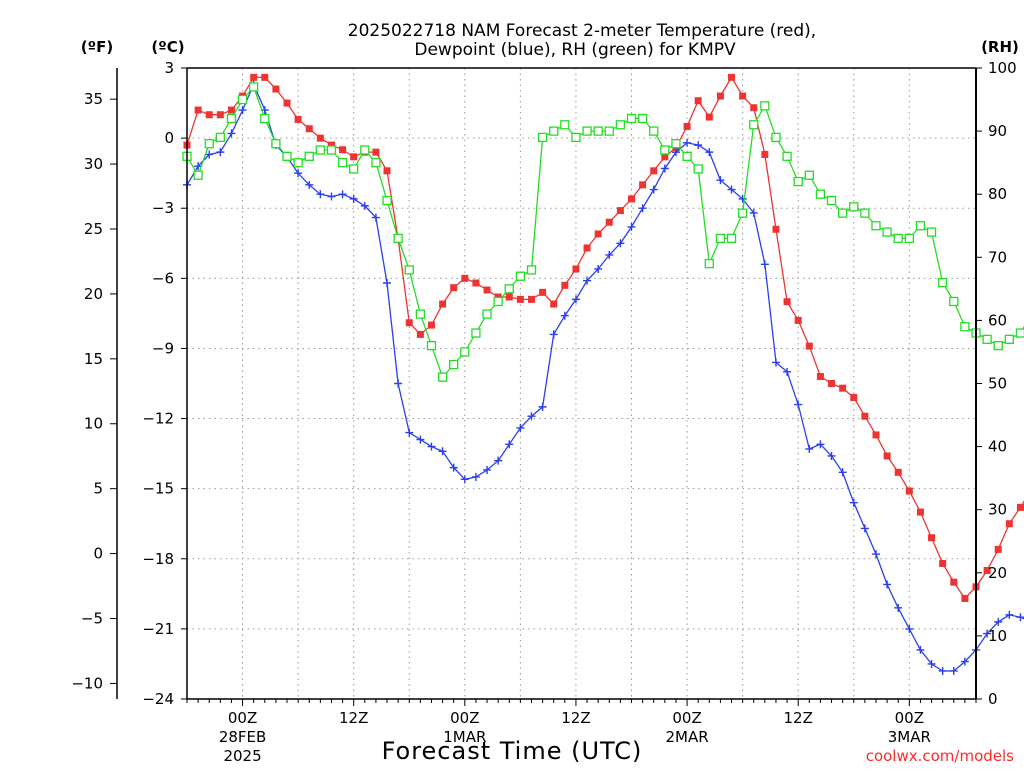  Describe the element at coordinates (1002, 68) in the screenshot. I see `rh-tick-label: 100` at that location.